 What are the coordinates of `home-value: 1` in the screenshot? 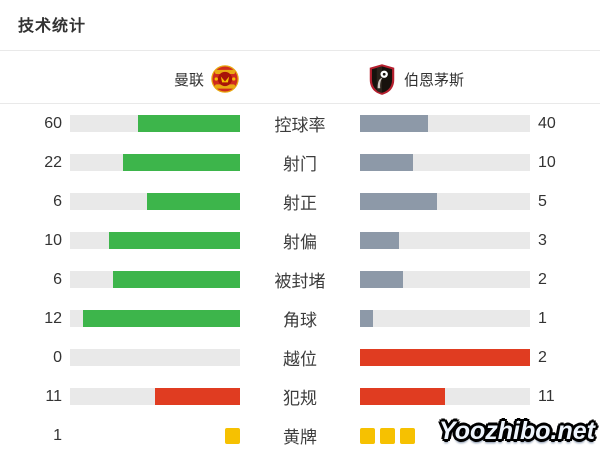 It's located at (57, 435).